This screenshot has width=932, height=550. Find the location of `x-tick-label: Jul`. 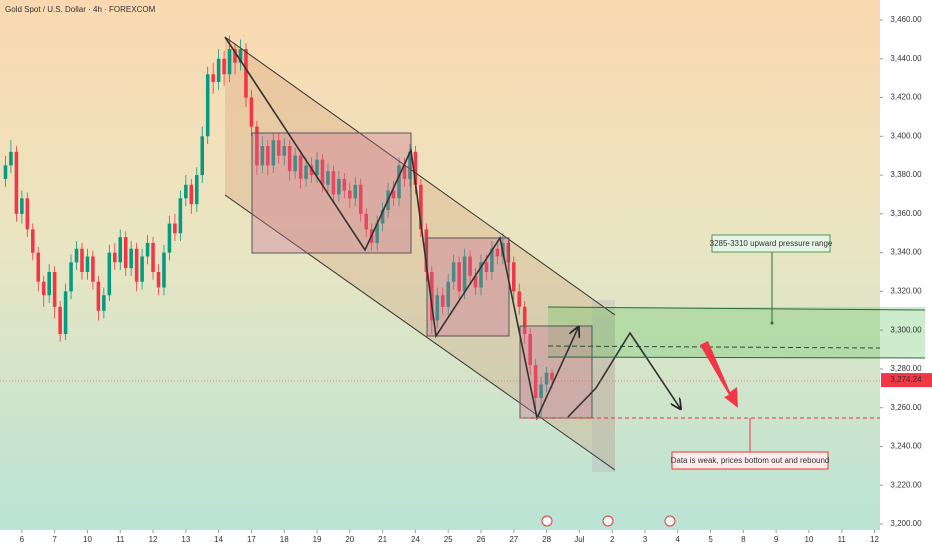

x-tick-label: Jul is located at coordinates (579, 539).